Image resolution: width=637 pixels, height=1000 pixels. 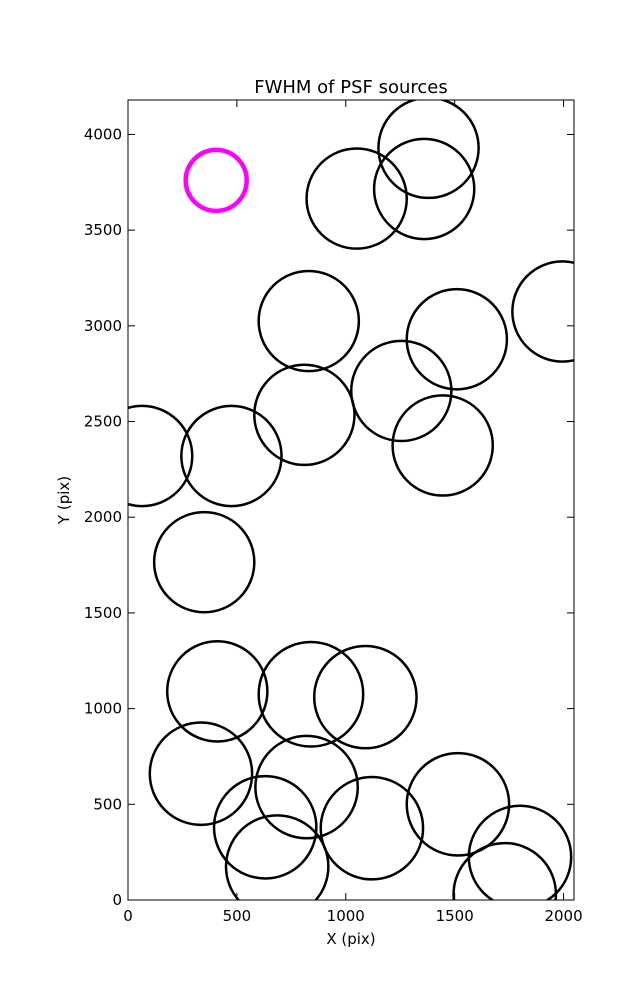 What do you see at coordinates (107, 804) in the screenshot?
I see `y-tick-label: 500` at bounding box center [107, 804].